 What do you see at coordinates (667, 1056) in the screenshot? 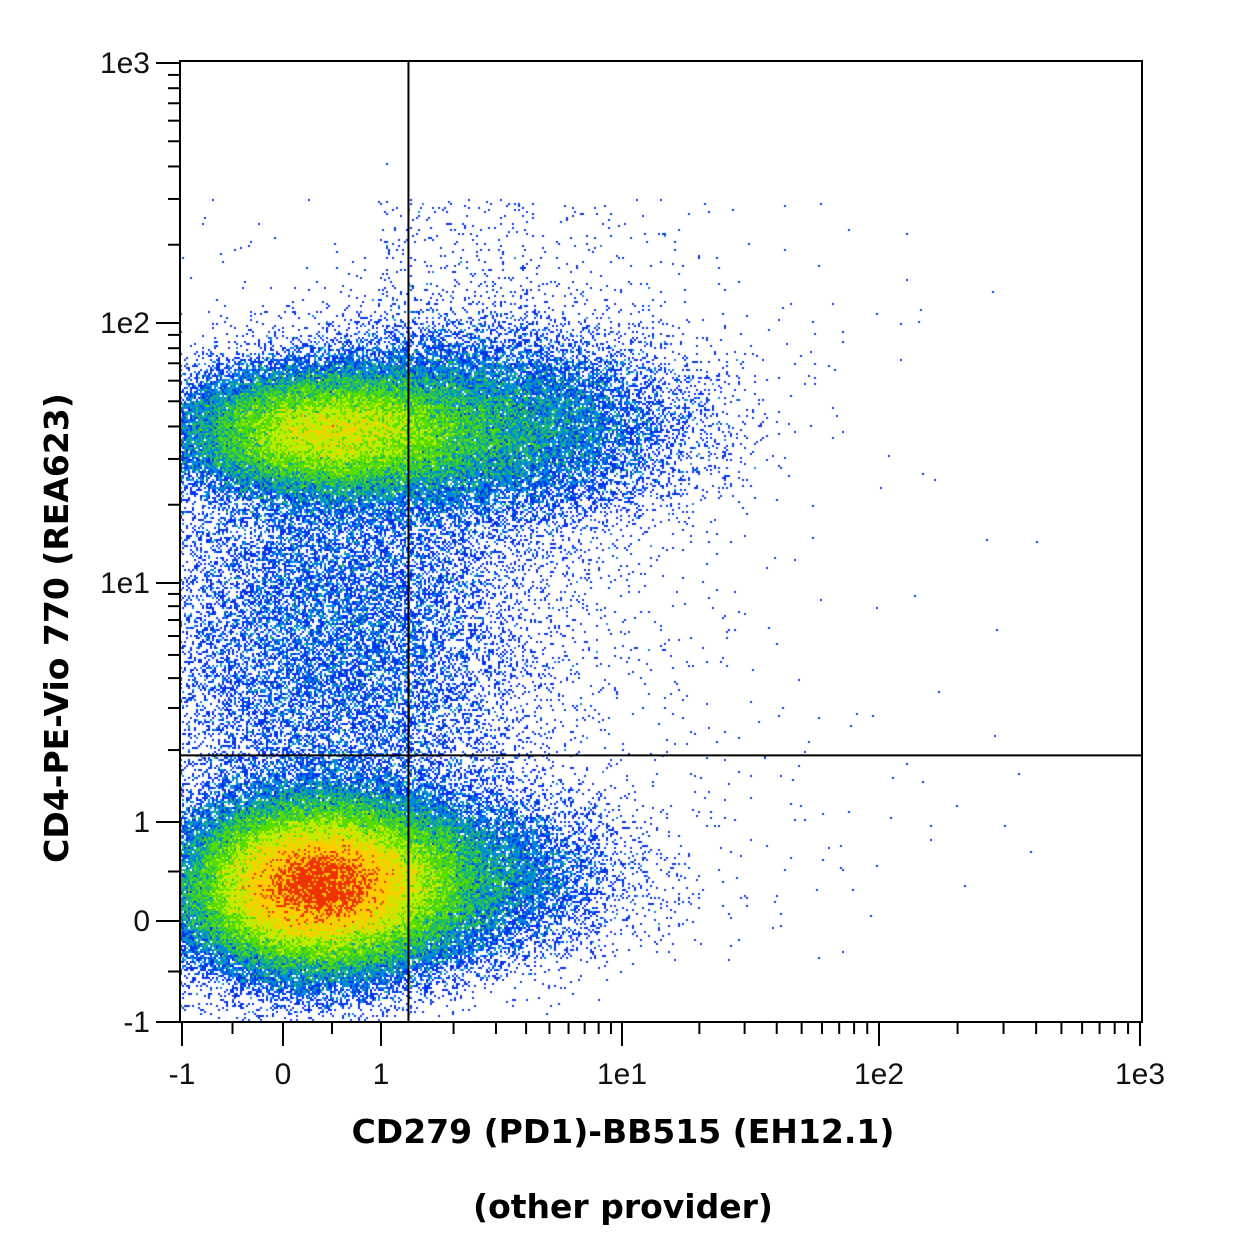
I see `x-axis: -1 0 1 1e1 1e2 1e3` at bounding box center [667, 1056].